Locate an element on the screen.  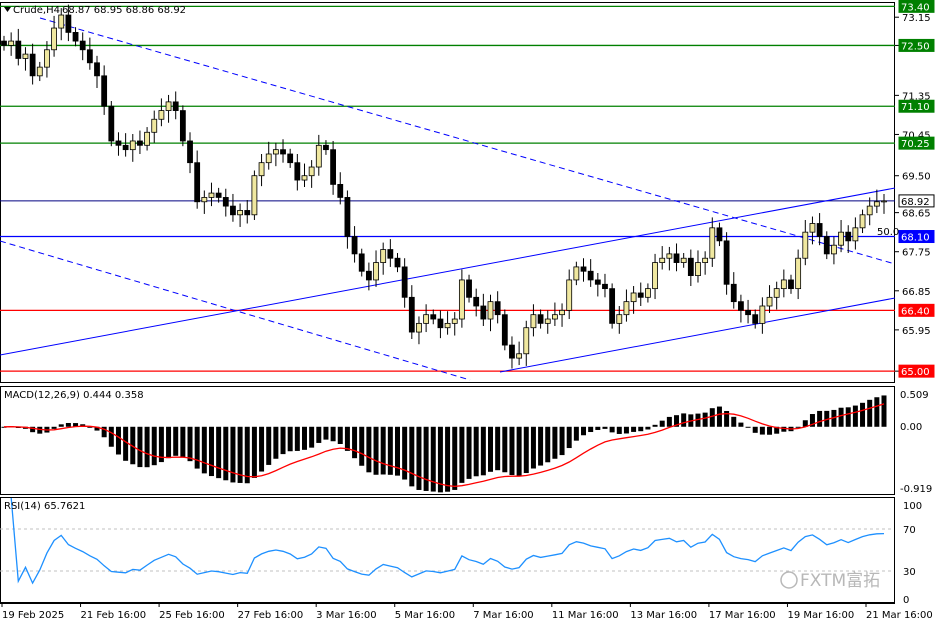
price-tick-label: 69.50 is located at coordinates (916, 177).